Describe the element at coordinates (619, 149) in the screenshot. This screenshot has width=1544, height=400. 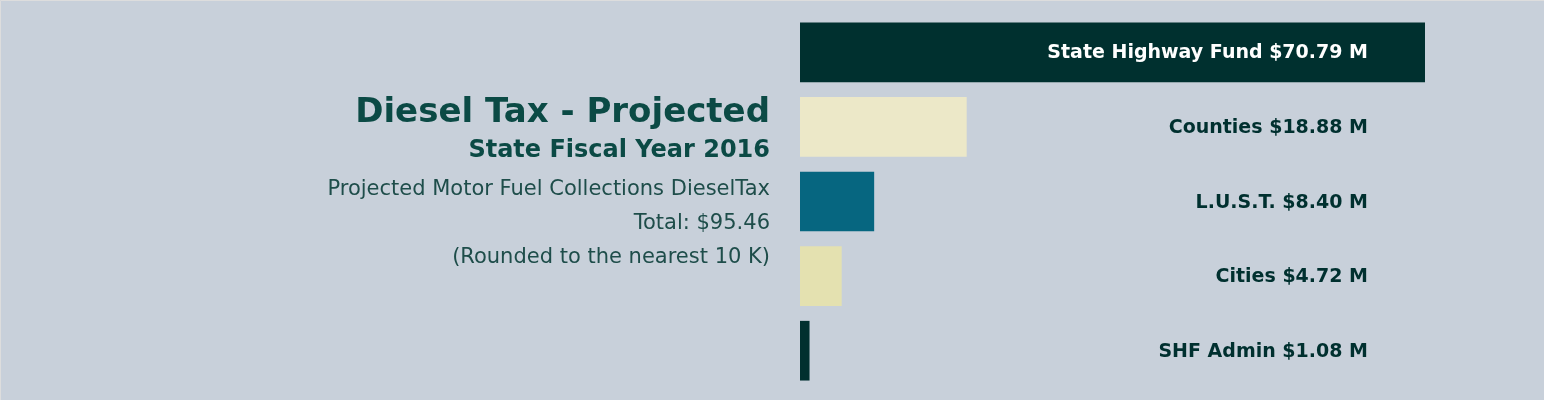
I see `text: State Fiscal Year 2016` at that location.